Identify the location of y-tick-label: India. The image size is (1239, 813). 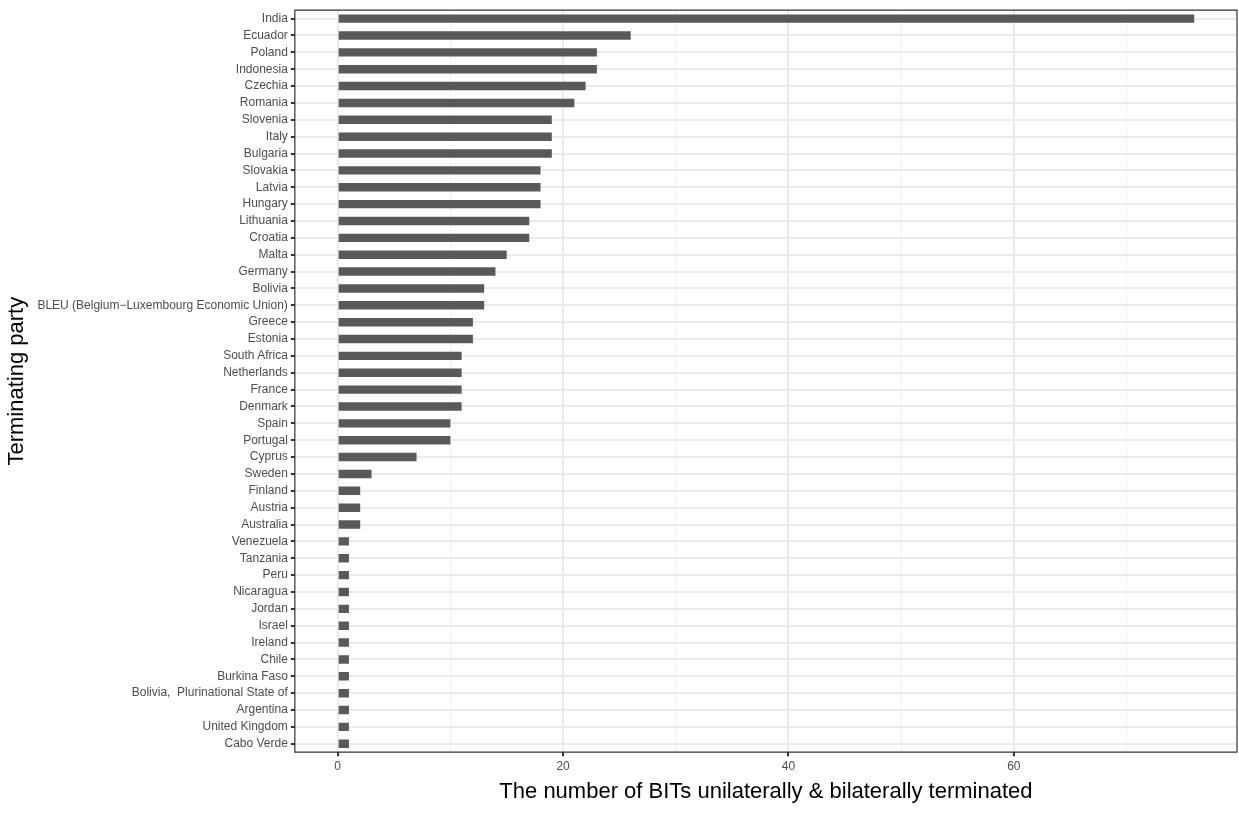
(275, 17).